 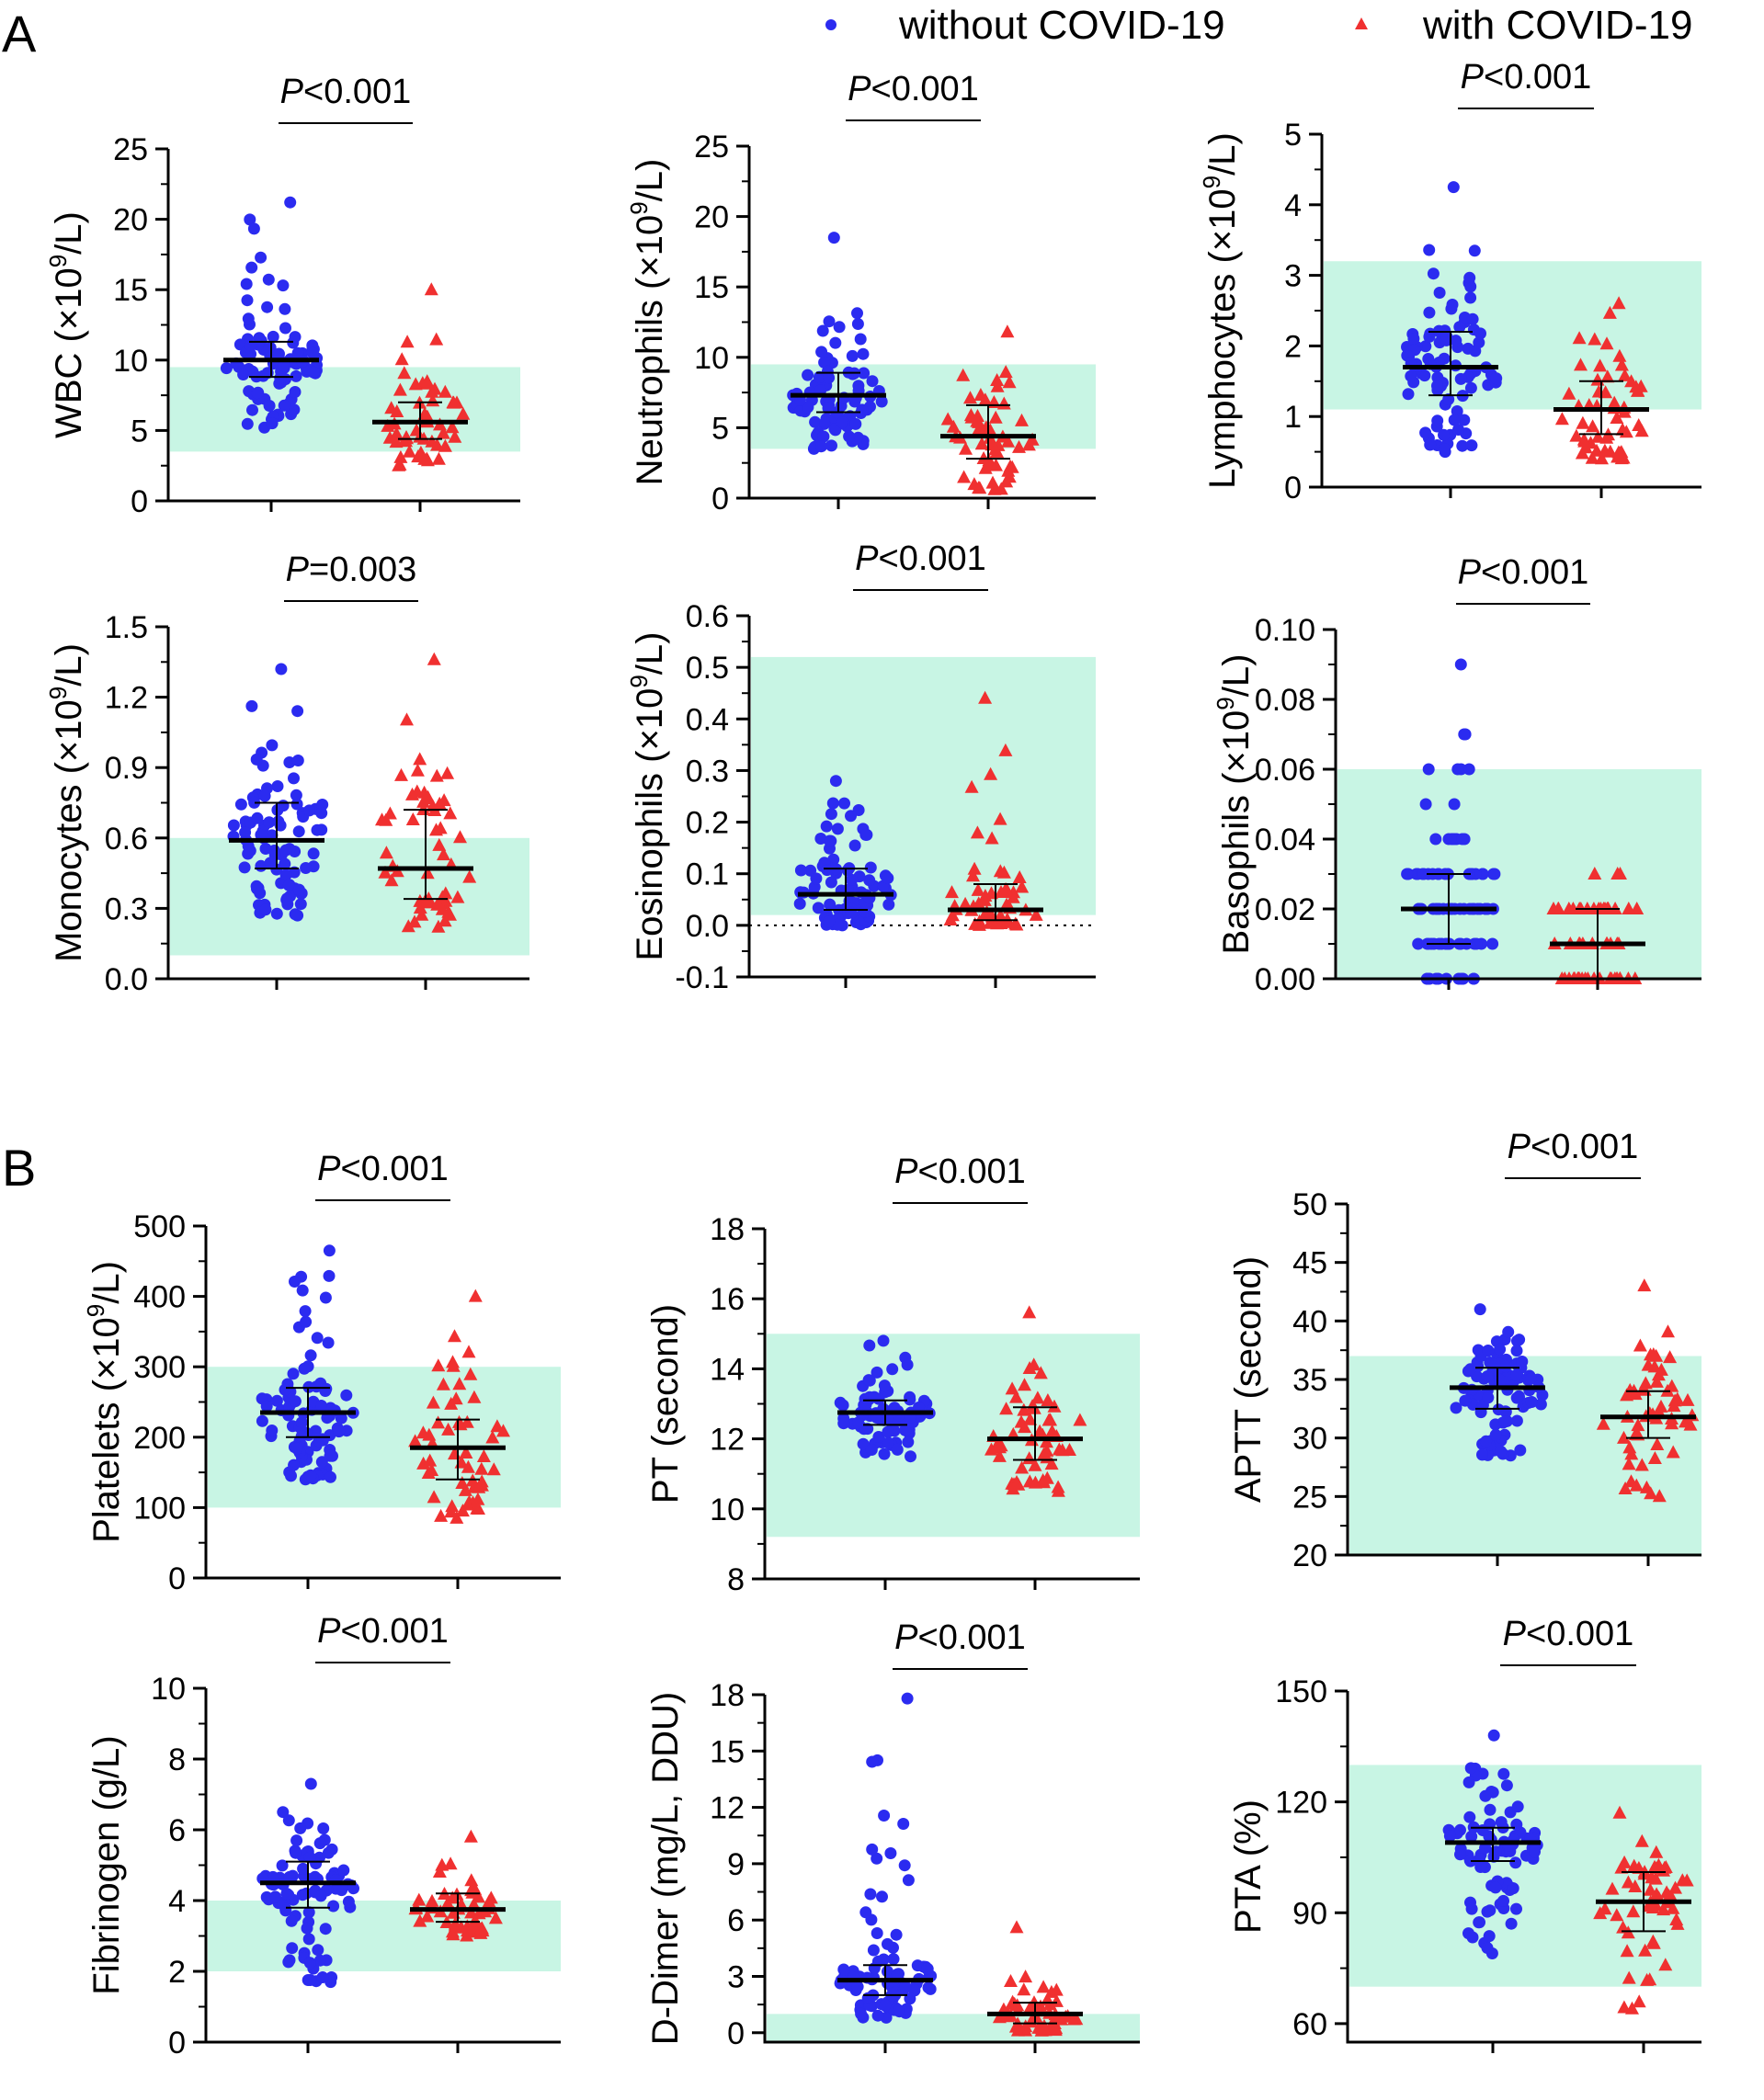 What do you see at coordinates (1293, 417) in the screenshot?
I see `y-tick-label: 1` at bounding box center [1293, 417].